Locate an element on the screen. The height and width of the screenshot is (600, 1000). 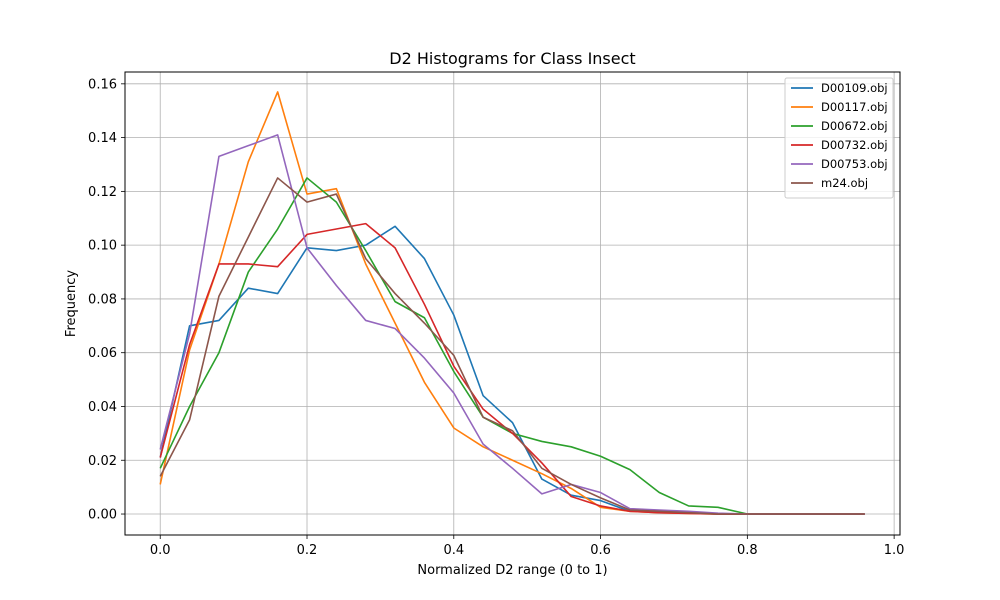
y-tick-label: 0.00 is located at coordinates (102, 515).